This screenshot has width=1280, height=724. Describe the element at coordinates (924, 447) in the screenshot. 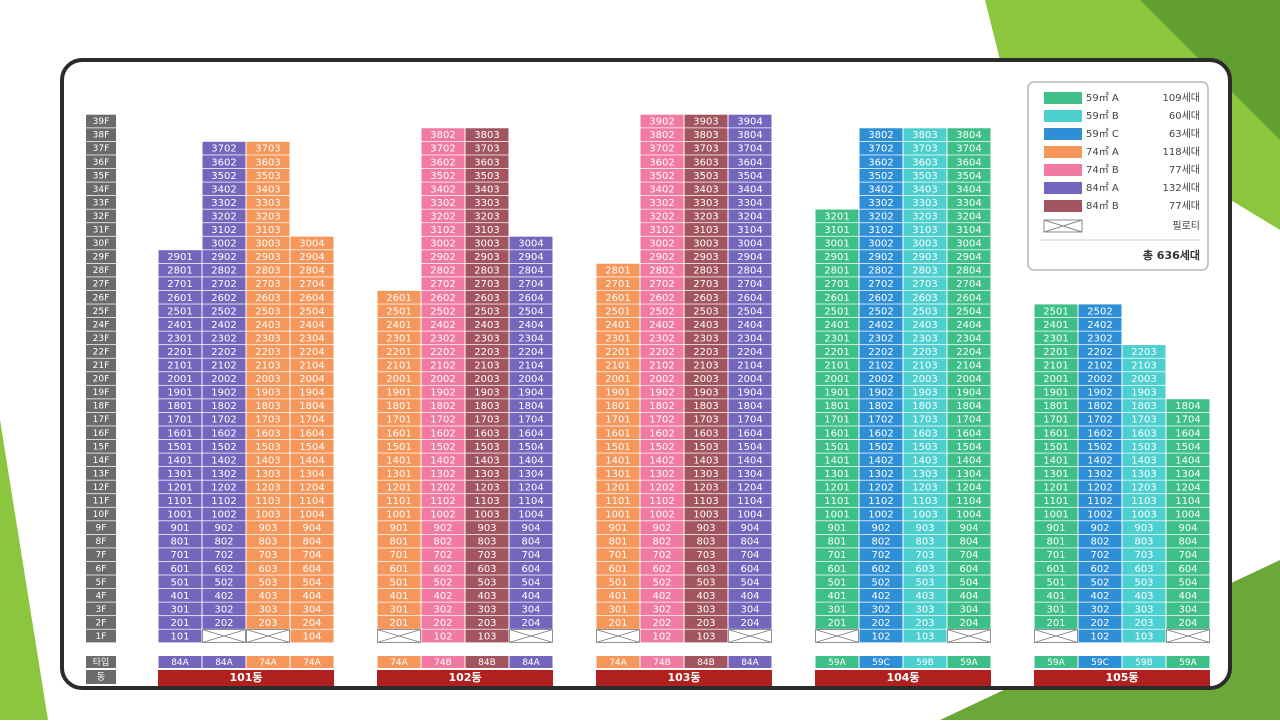

I see `unit-label: 1503` at that location.